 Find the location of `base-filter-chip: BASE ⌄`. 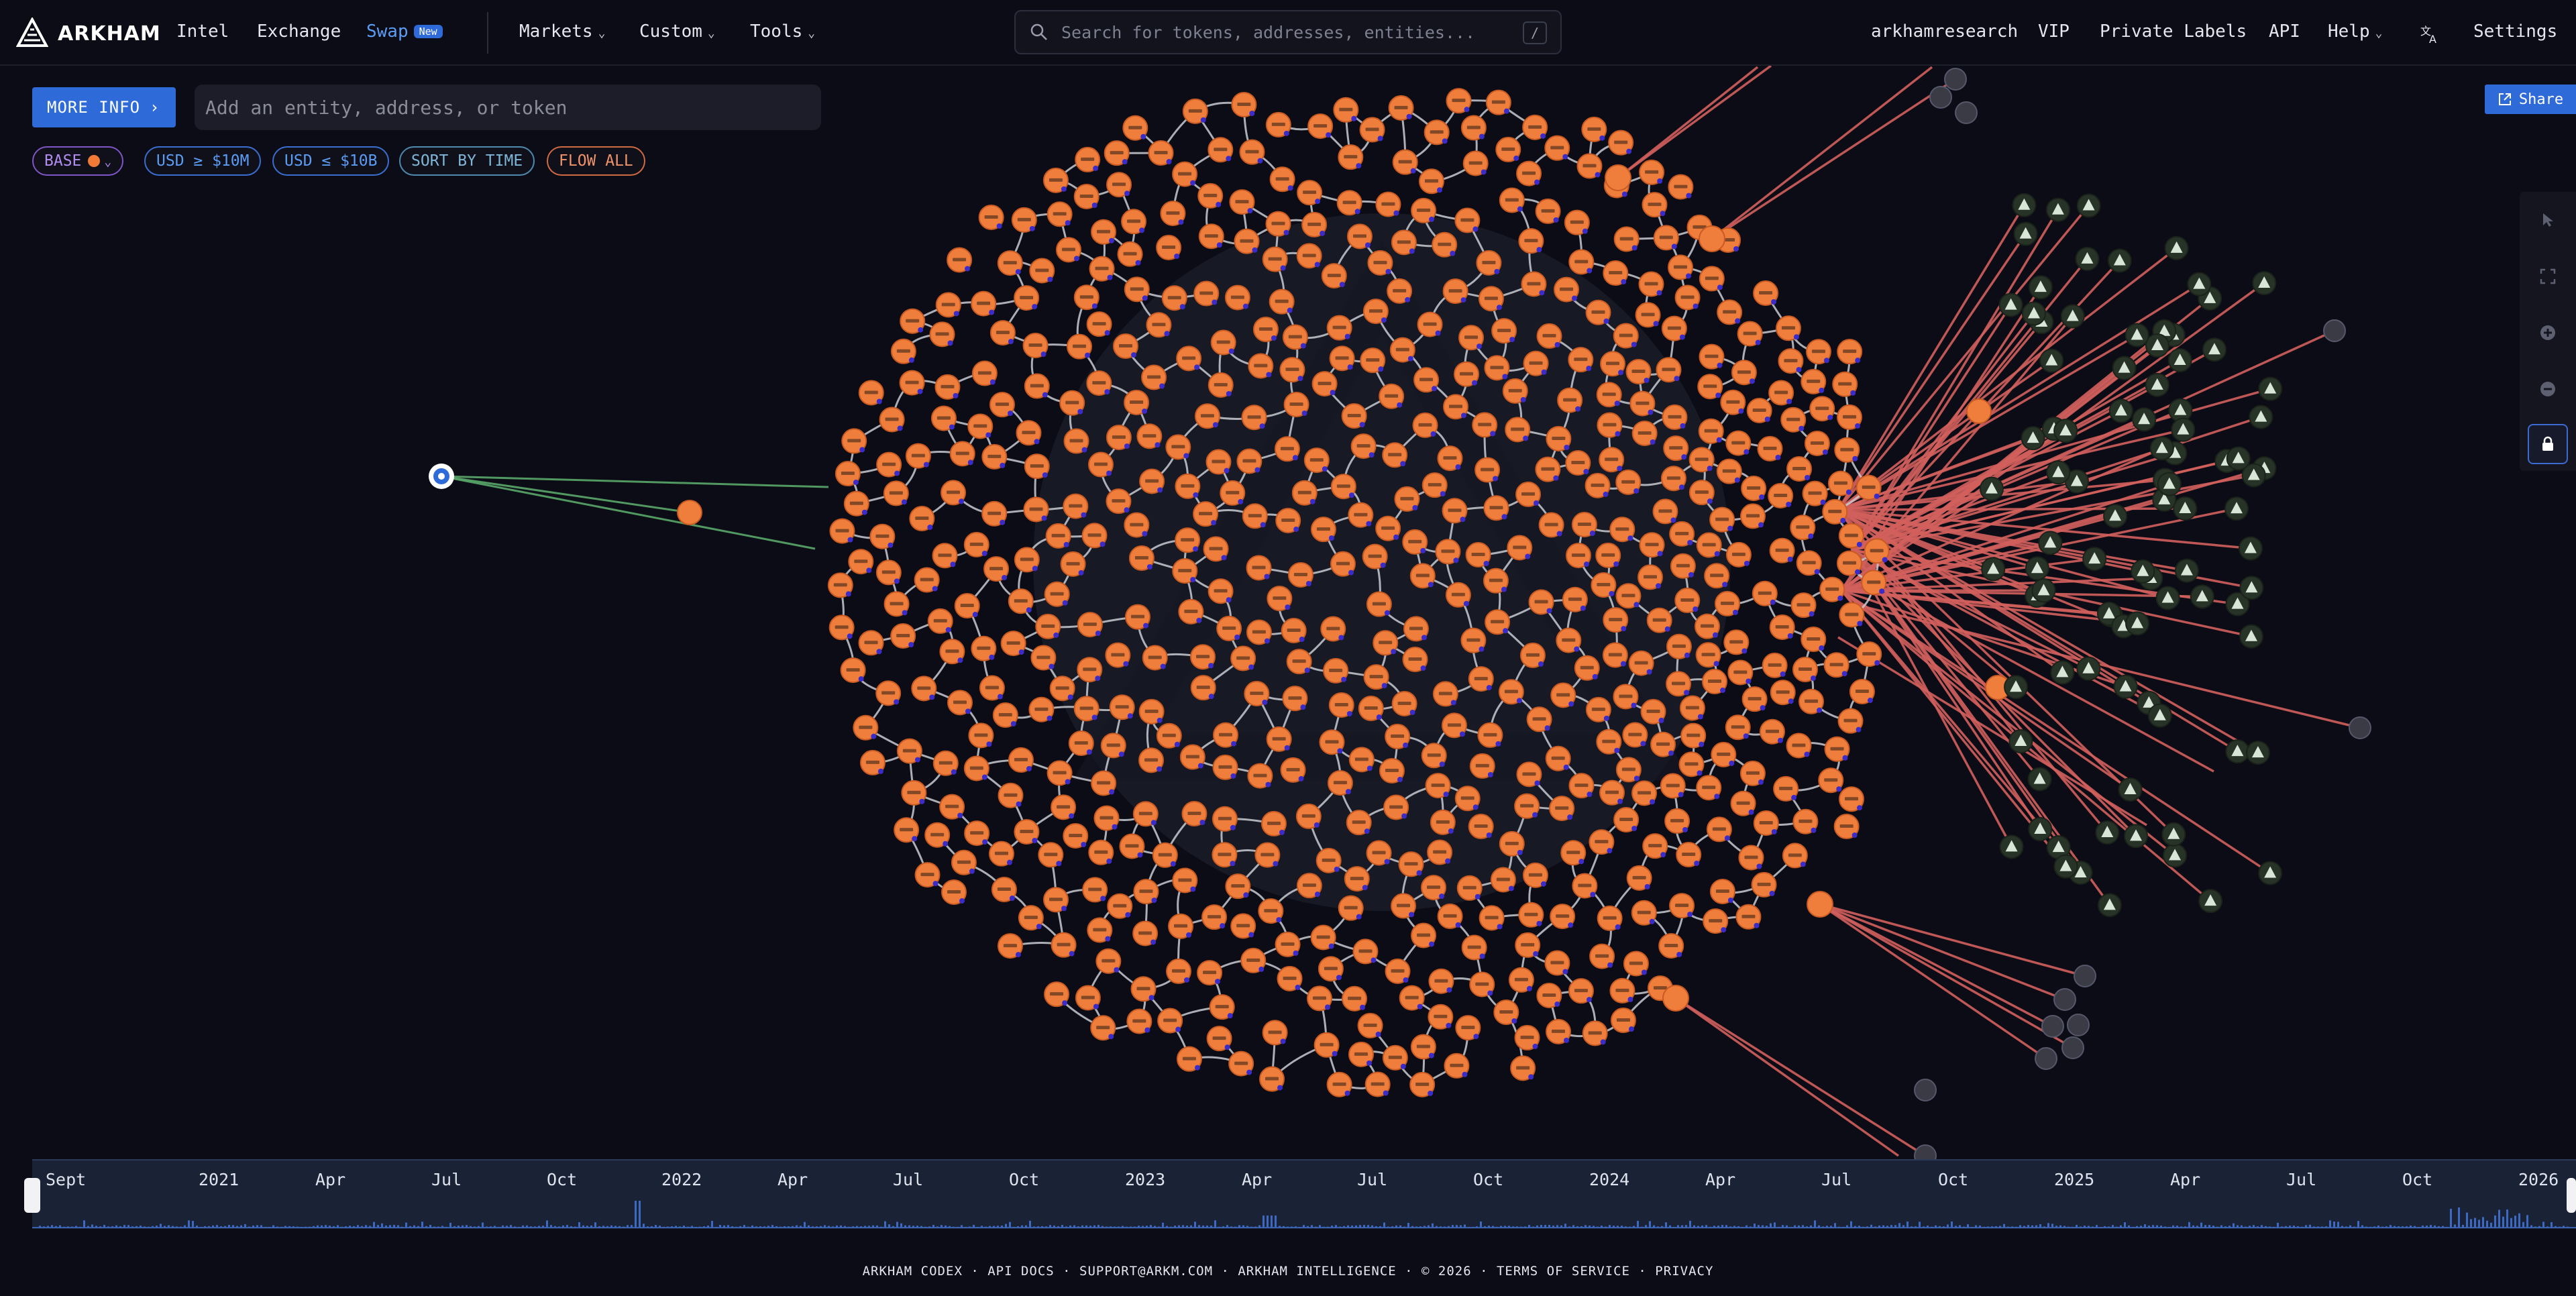

base-filter-chip: BASE ⌄ is located at coordinates (78, 161).